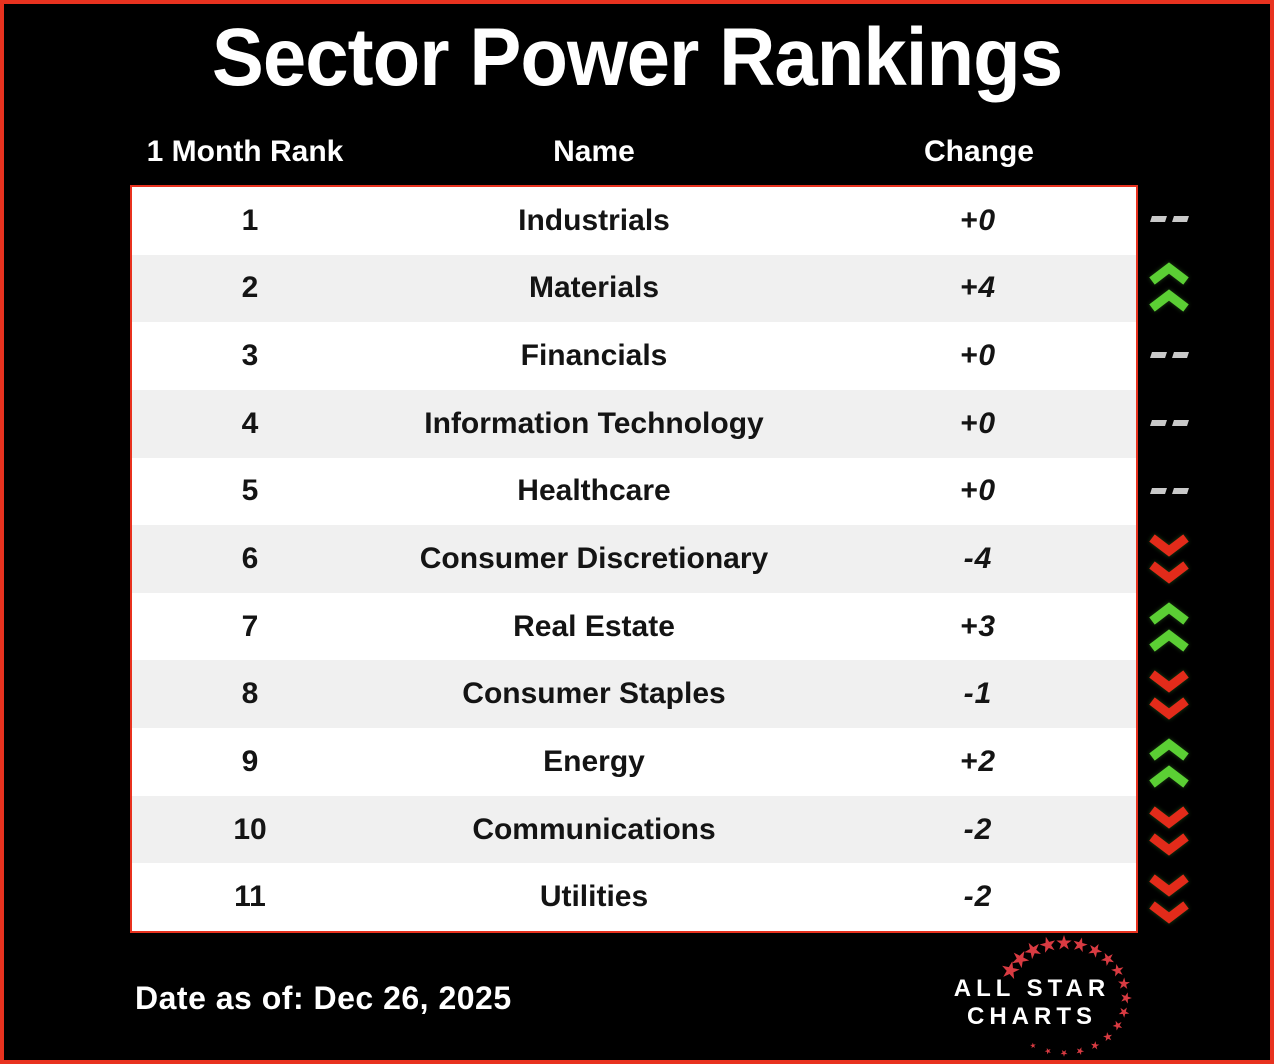 This screenshot has width=1274, height=1064. I want to click on table-row: 2 Materials +4, so click(634, 288).